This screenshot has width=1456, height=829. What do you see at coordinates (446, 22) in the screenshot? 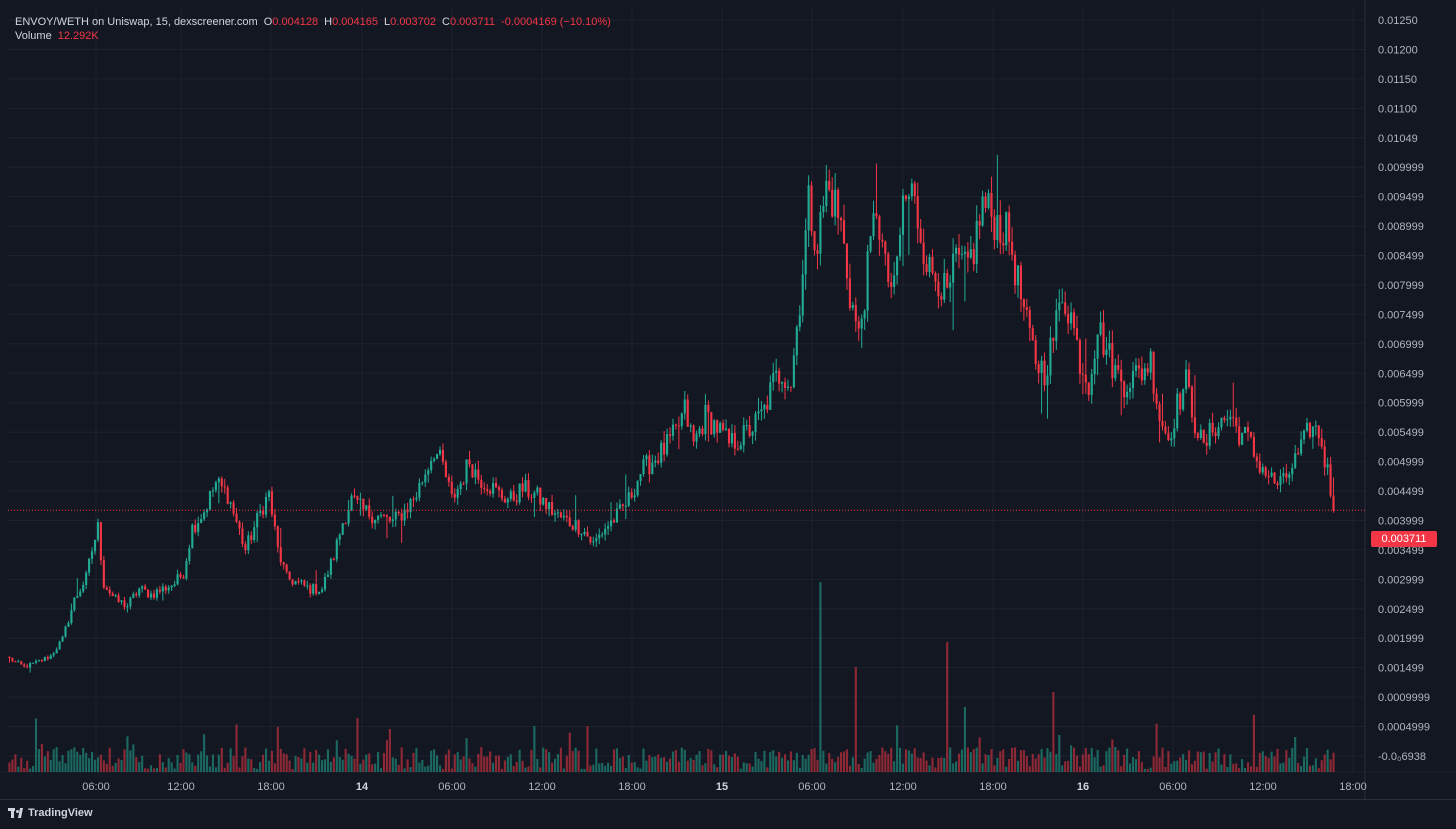
I see `close-label: C` at bounding box center [446, 22].